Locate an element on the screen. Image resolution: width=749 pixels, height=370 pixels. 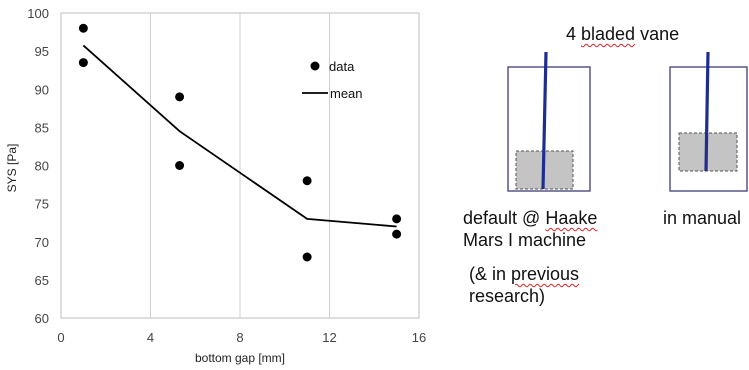
y-tick-label: 90 is located at coordinates (42, 89).